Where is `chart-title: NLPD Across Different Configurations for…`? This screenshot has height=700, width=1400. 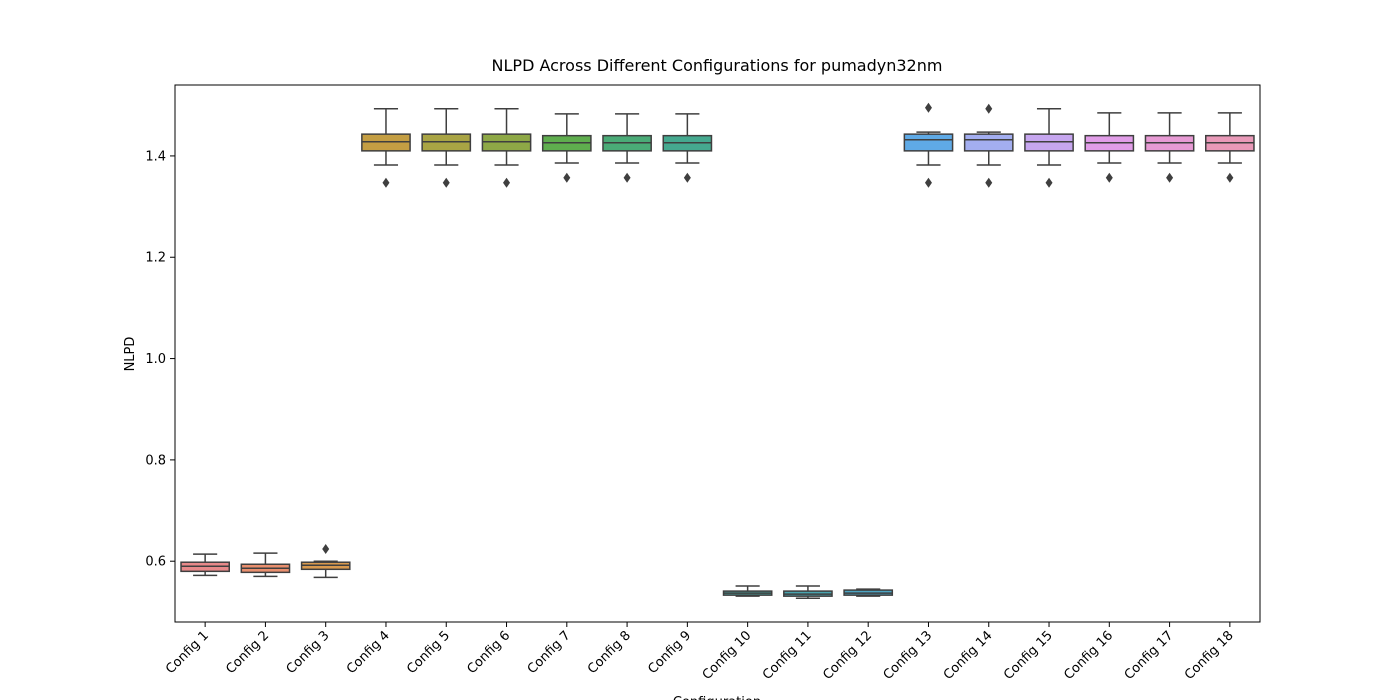 chart-title: NLPD Across Different Configurations for… is located at coordinates (717, 65).